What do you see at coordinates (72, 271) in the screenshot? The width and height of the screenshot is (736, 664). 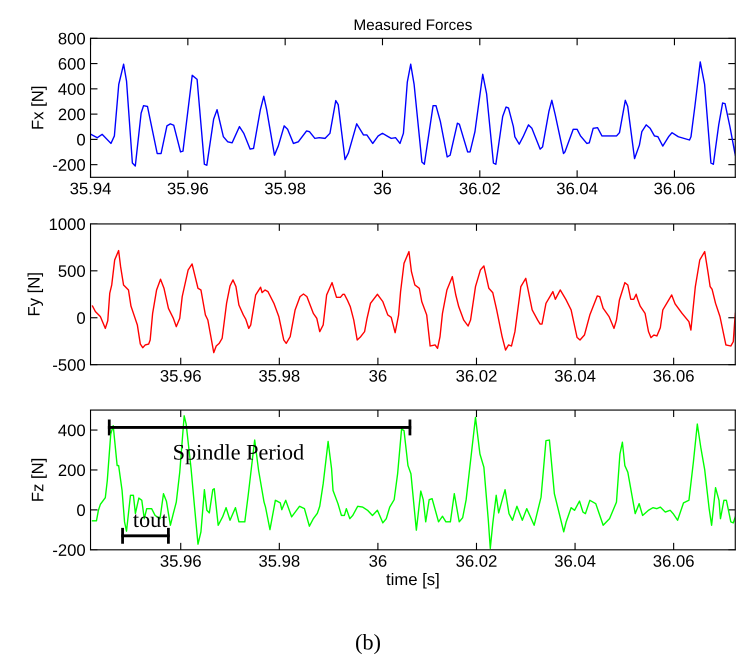 I see `y-tick-label: 500` at bounding box center [72, 271].